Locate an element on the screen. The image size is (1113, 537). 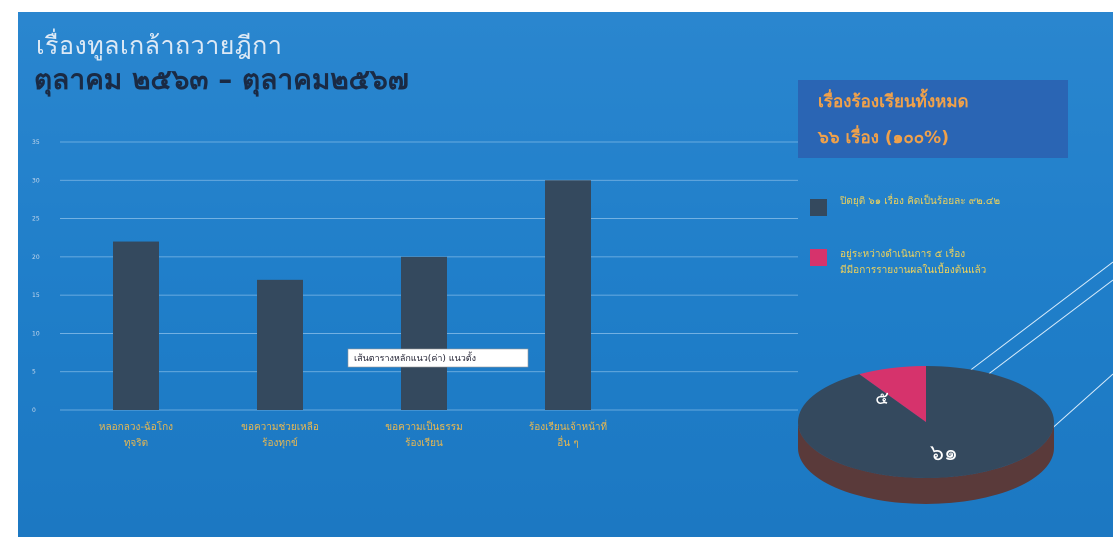
x-category-label: ขอความเป็นธรรม is located at coordinates (423, 426).